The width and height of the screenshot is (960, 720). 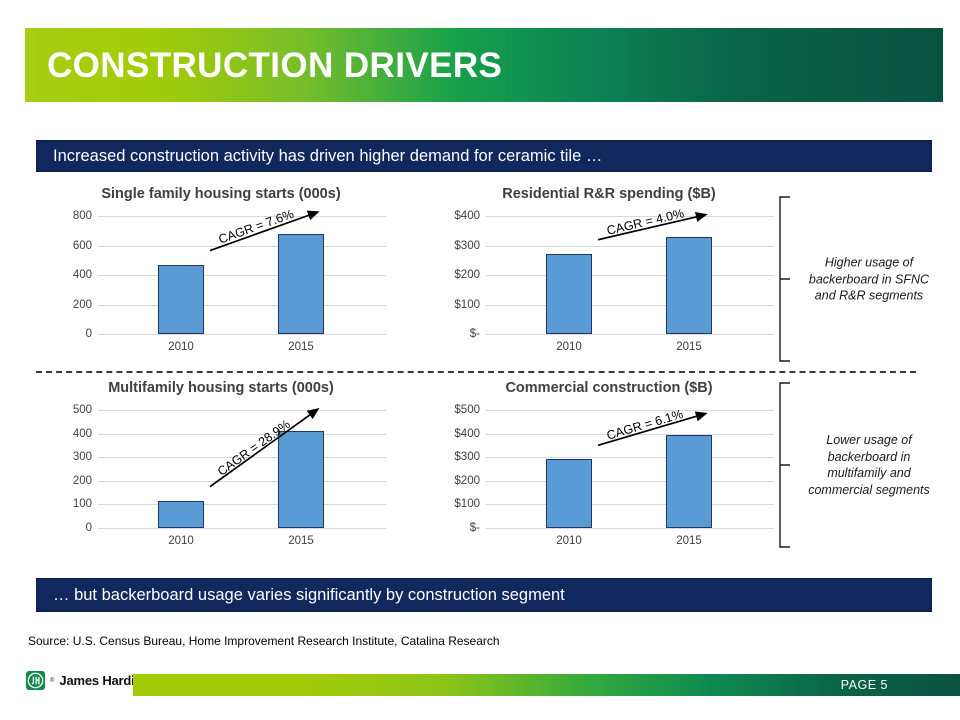 What do you see at coordinates (221, 194) in the screenshot?
I see `chart-title: Single family housing starts (000s)` at bounding box center [221, 194].